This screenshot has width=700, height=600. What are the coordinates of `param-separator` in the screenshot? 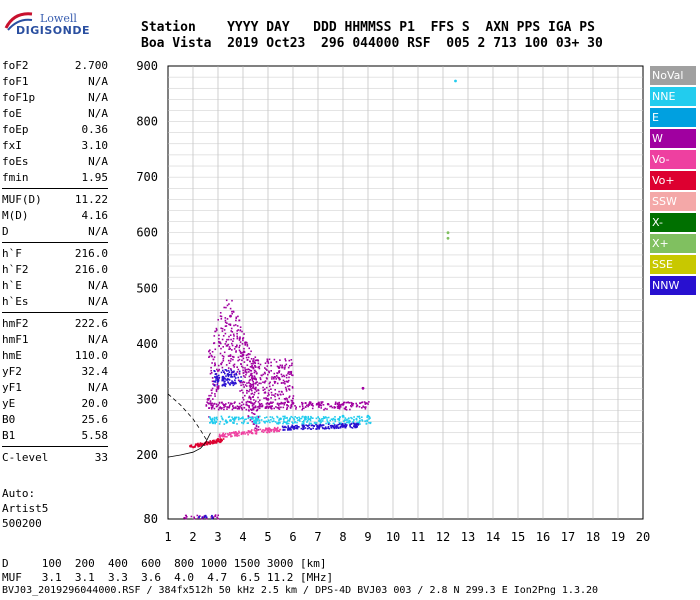 It's located at (55, 188).